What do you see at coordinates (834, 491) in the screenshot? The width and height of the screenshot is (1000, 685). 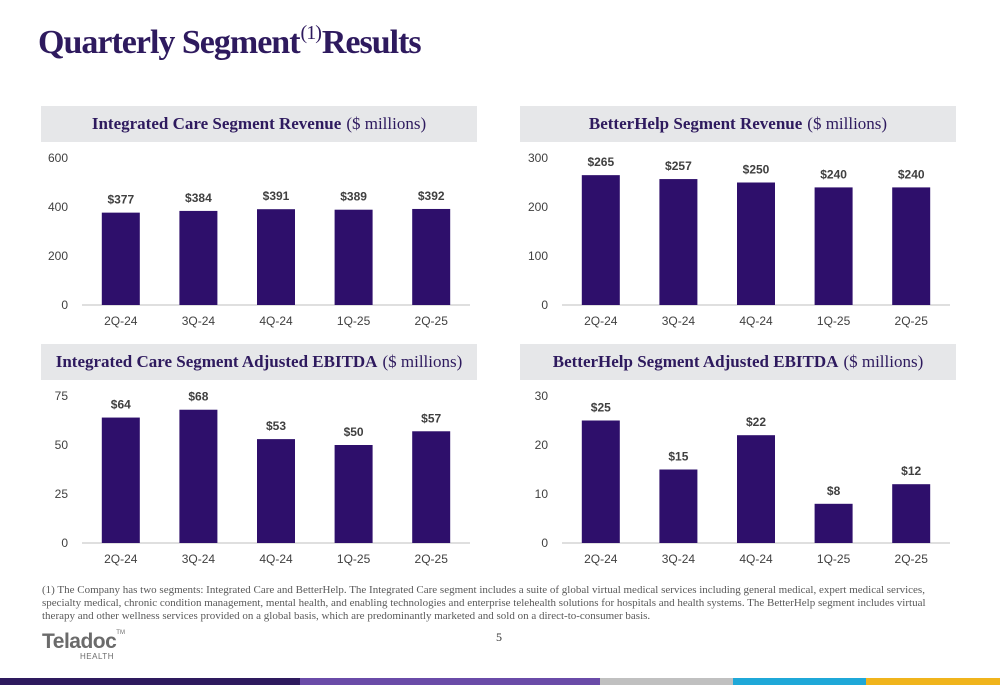 I see `data-label: $8` at bounding box center [834, 491].